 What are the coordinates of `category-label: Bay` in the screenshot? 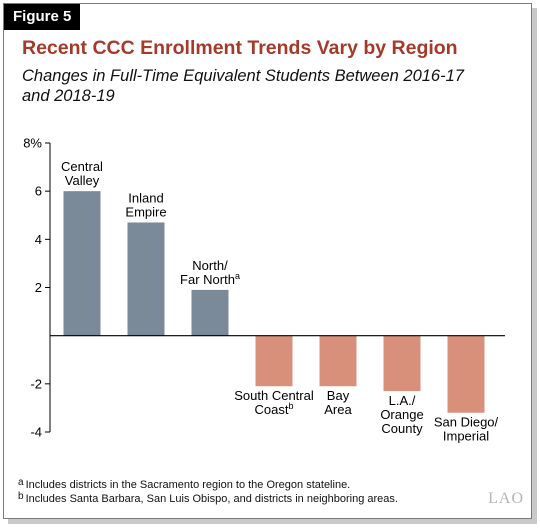 It's located at (338, 395).